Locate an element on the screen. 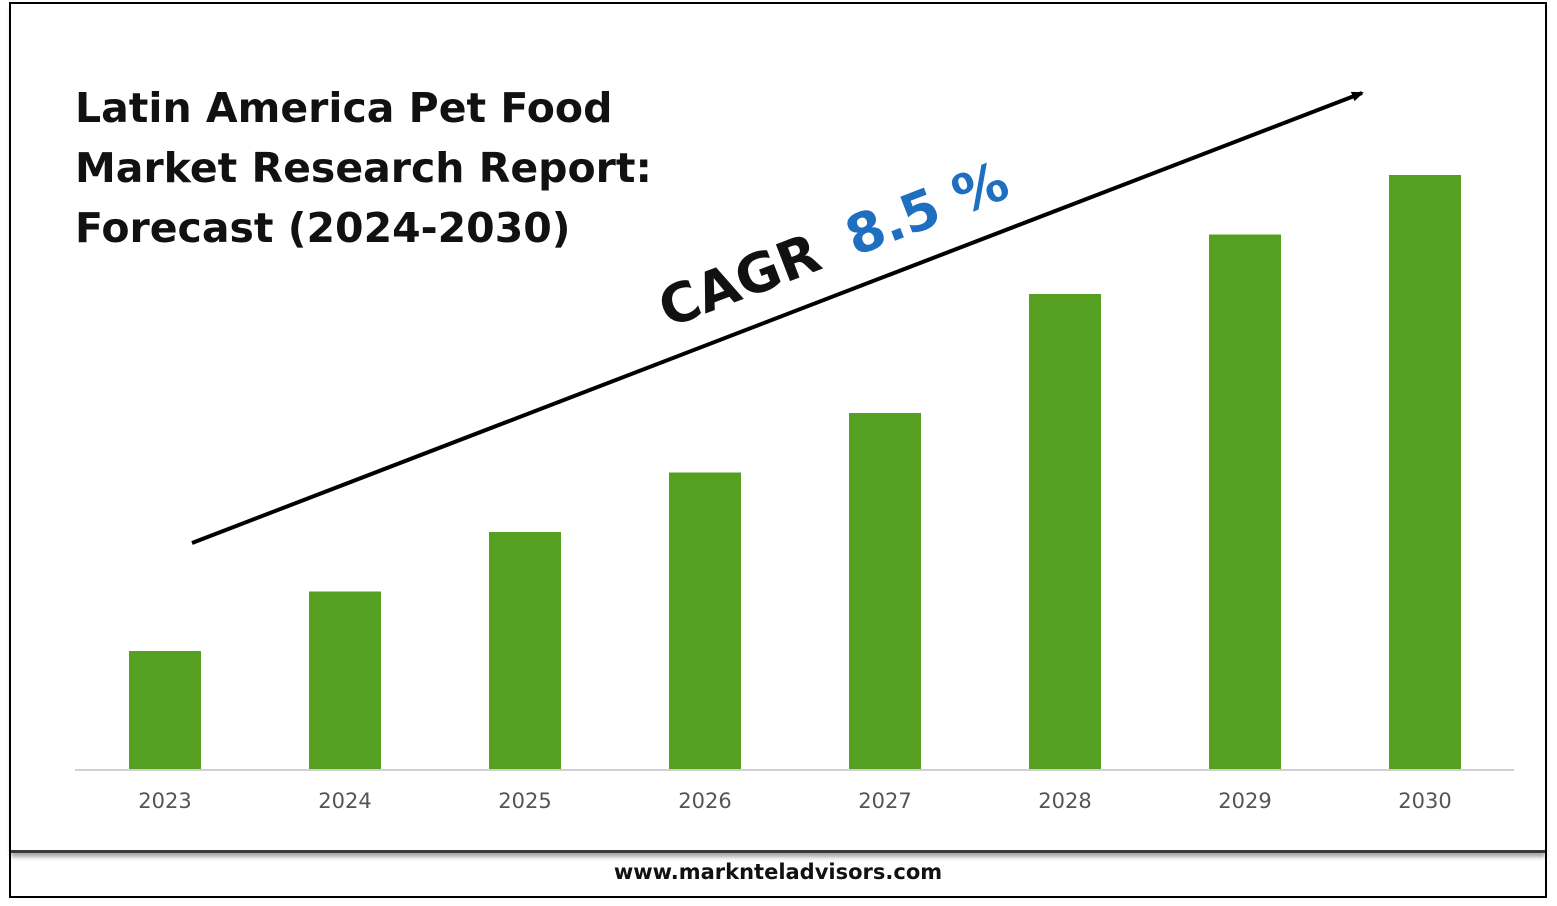 The height and width of the screenshot is (906, 1557). bar-2028 is located at coordinates (1065, 532).